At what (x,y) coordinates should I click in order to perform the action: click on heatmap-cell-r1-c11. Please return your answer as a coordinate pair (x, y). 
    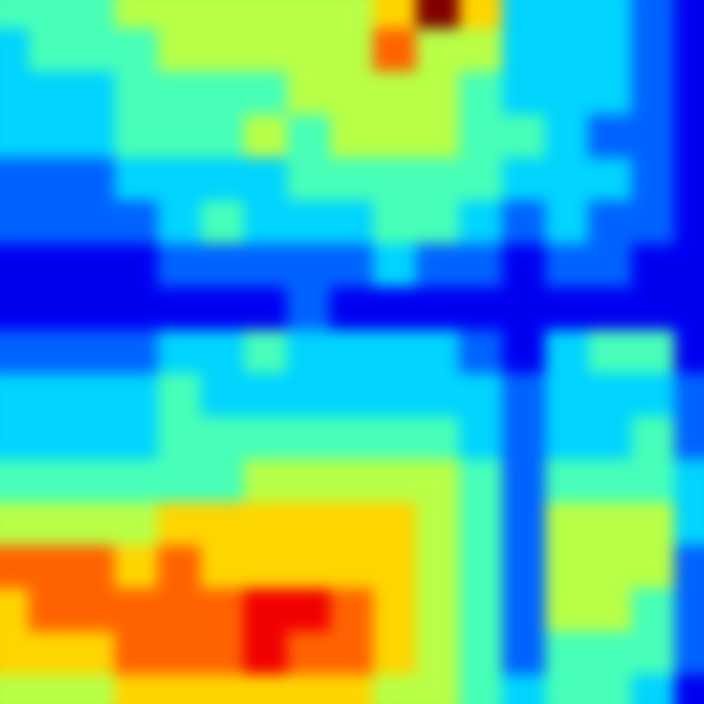
    Looking at the image, I should click on (481, 50).